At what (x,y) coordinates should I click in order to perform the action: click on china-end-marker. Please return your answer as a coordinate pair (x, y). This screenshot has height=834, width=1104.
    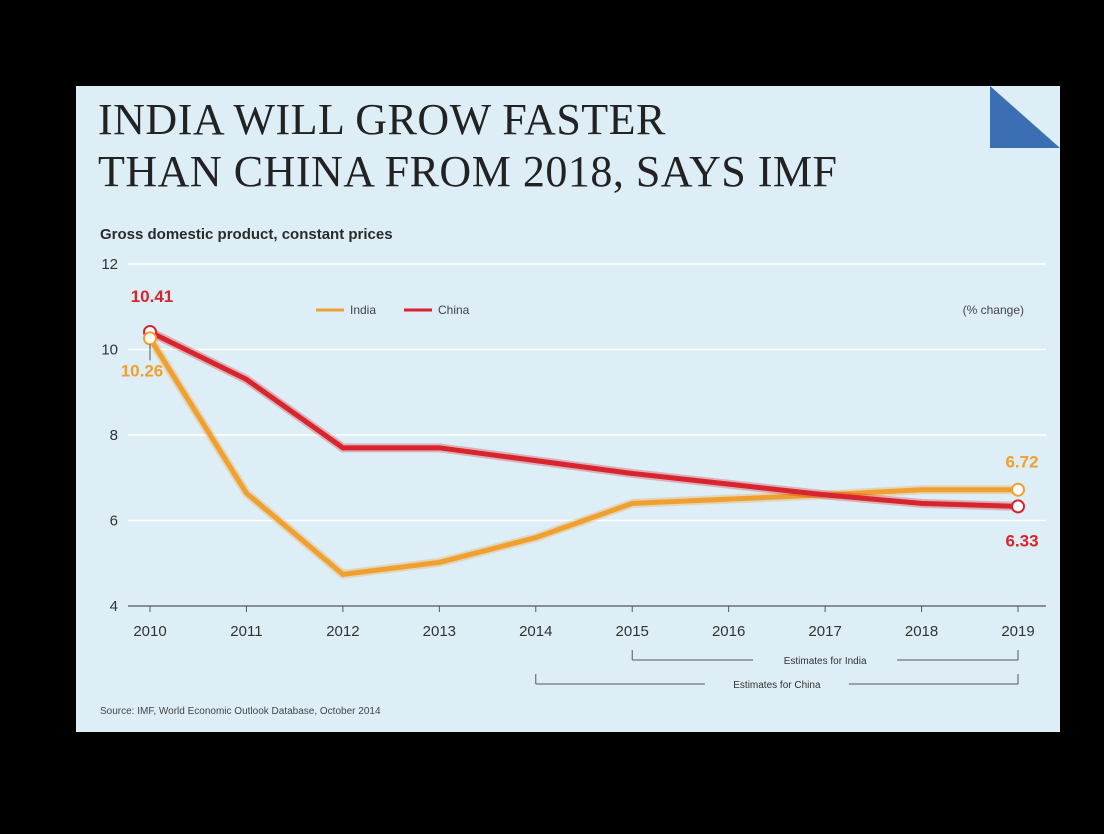
    Looking at the image, I should click on (1018, 506).